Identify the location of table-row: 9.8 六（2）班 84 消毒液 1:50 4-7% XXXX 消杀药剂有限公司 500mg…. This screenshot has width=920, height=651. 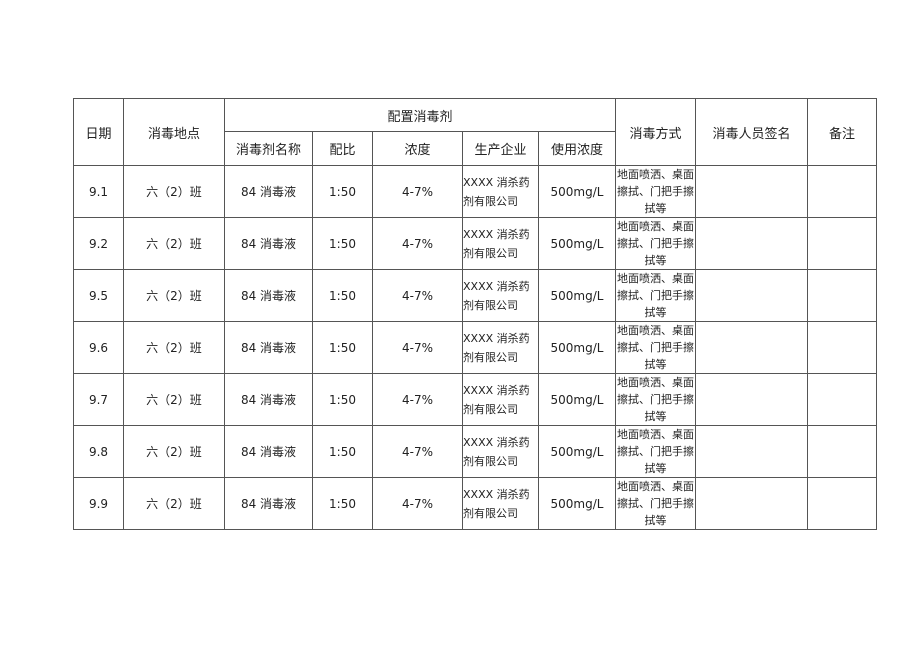
(475, 451).